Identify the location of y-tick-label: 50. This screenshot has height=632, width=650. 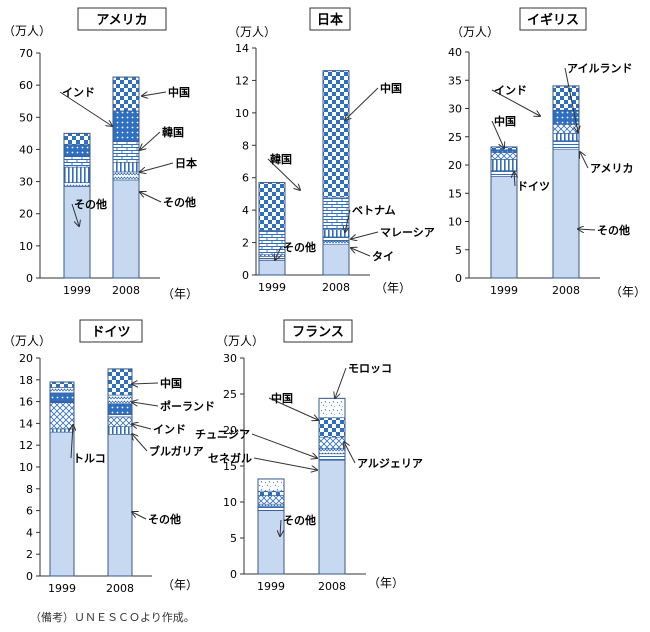
(26, 117).